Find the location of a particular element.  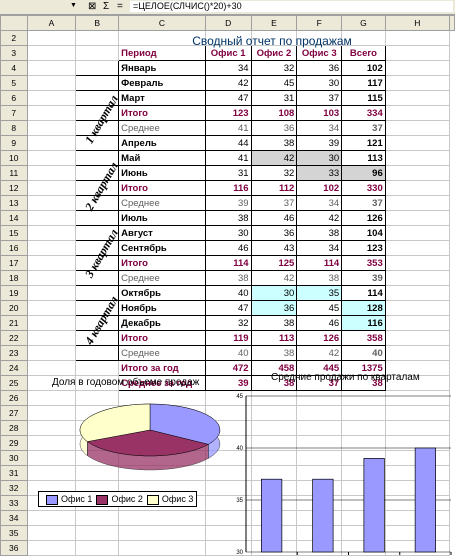

value-cell: 115 is located at coordinates (363, 98).